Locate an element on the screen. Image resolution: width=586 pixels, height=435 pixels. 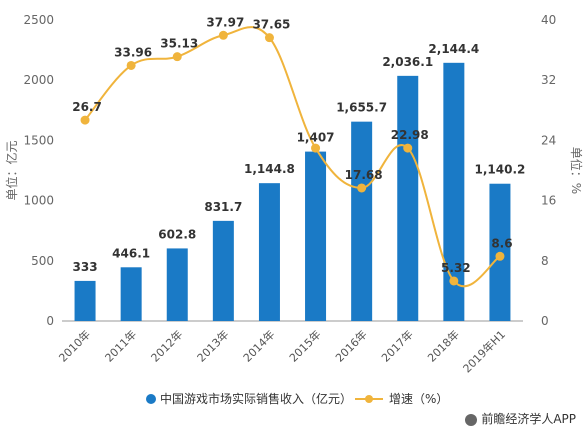
legend-bar-marker is located at coordinates (151, 399).